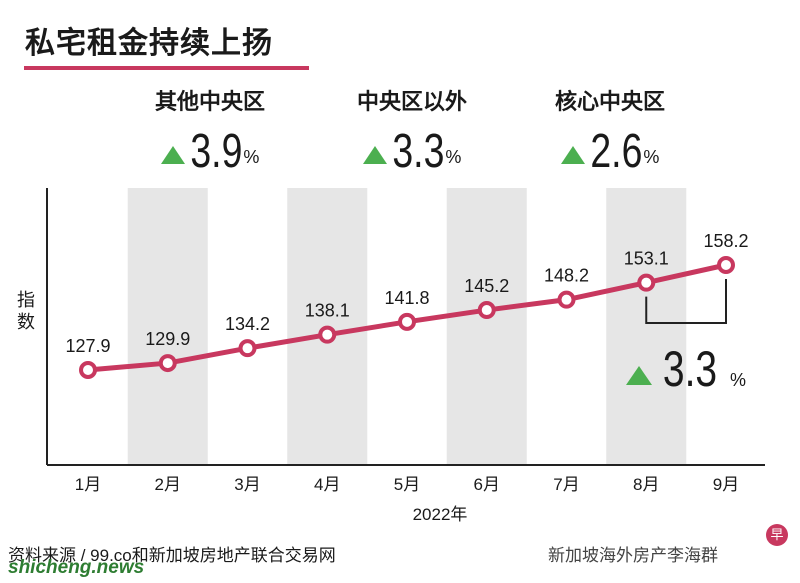 This screenshot has width=800, height=583. What do you see at coordinates (209, 101) in the screenshot?
I see `stat-label: 其他中央区` at bounding box center [209, 101].